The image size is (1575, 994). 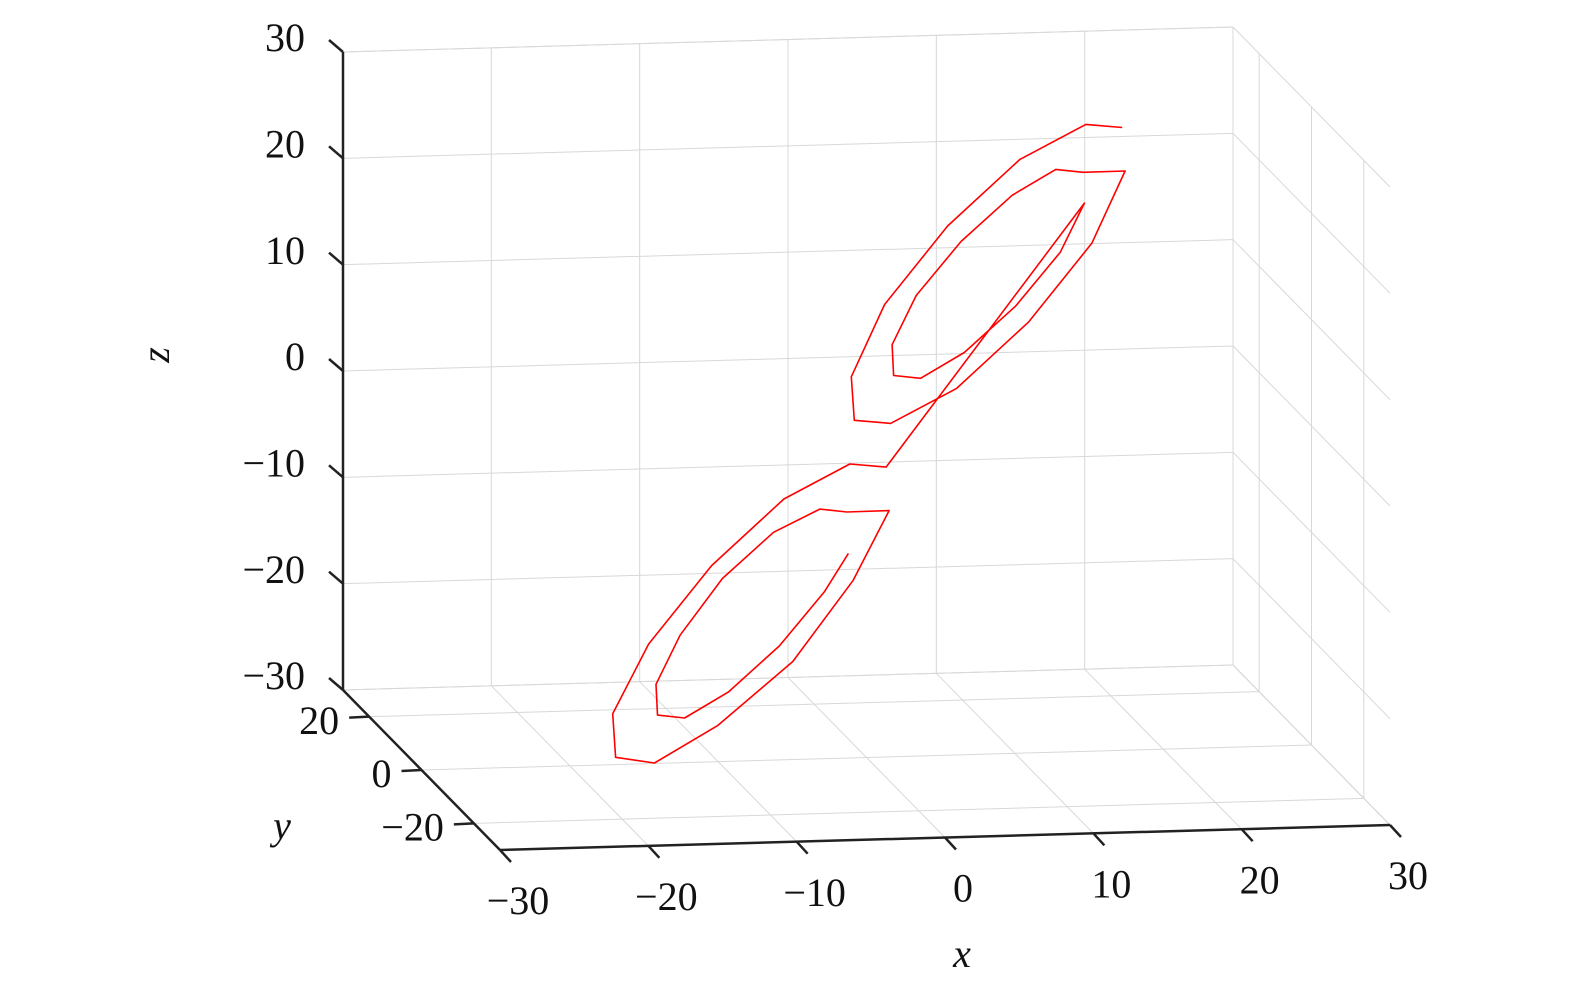 What do you see at coordinates (155, 355) in the screenshot?
I see `z-axis-label: z` at bounding box center [155, 355].